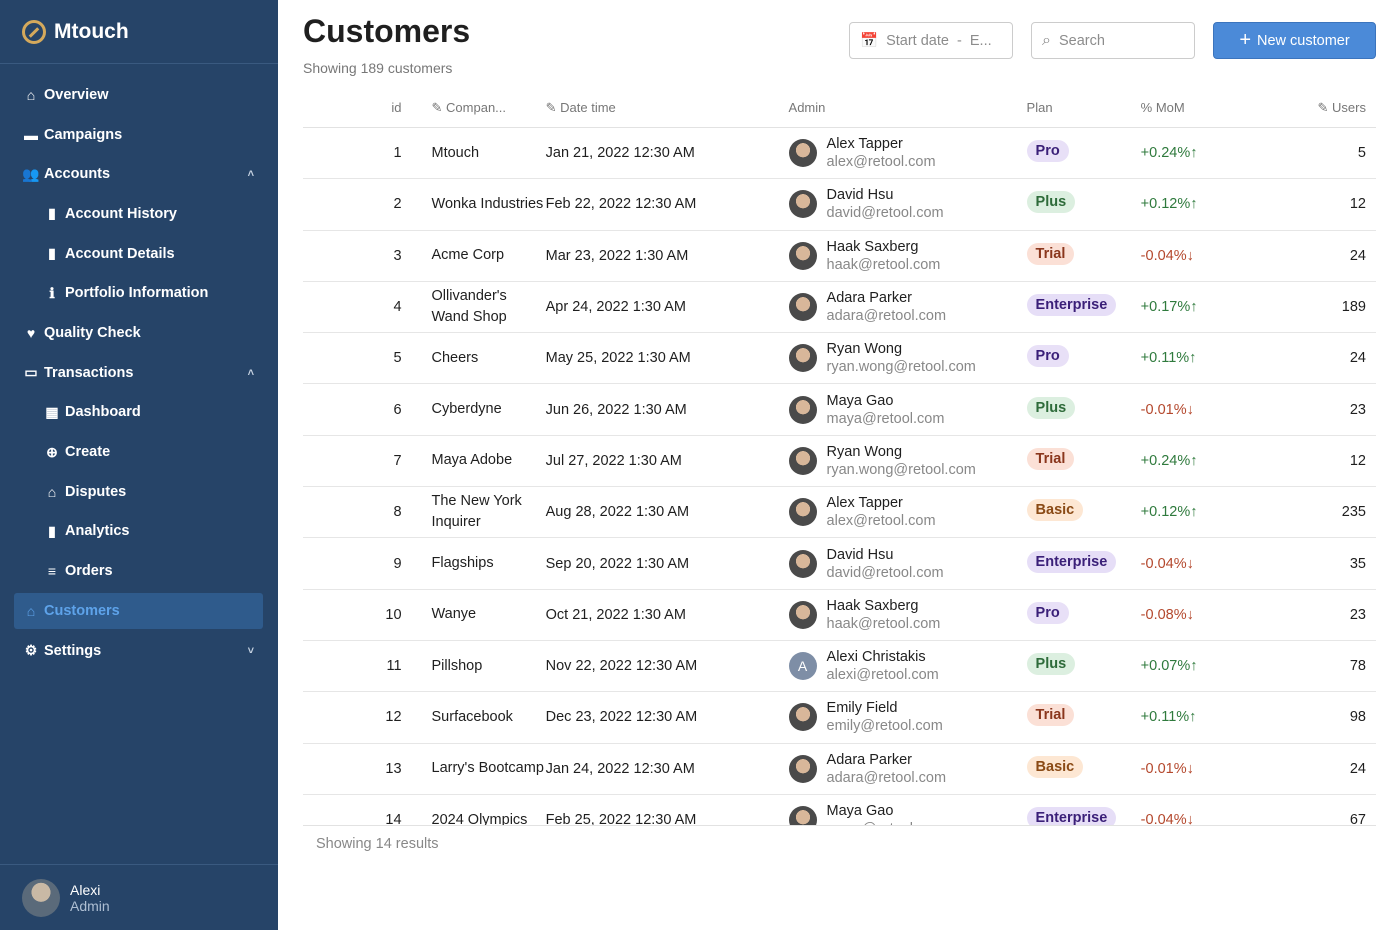 Image resolution: width=1400 pixels, height=930 pixels. What do you see at coordinates (96, 491) in the screenshot?
I see `sidebar-item-label: Disputes` at bounding box center [96, 491].